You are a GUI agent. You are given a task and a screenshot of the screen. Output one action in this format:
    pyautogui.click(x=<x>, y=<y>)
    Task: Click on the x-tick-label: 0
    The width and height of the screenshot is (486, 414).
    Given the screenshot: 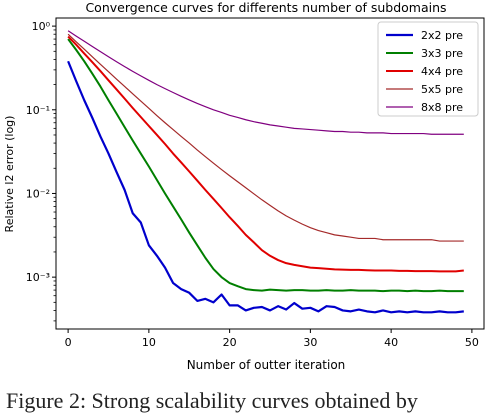 What is the action you would take?
    pyautogui.click(x=68, y=342)
    